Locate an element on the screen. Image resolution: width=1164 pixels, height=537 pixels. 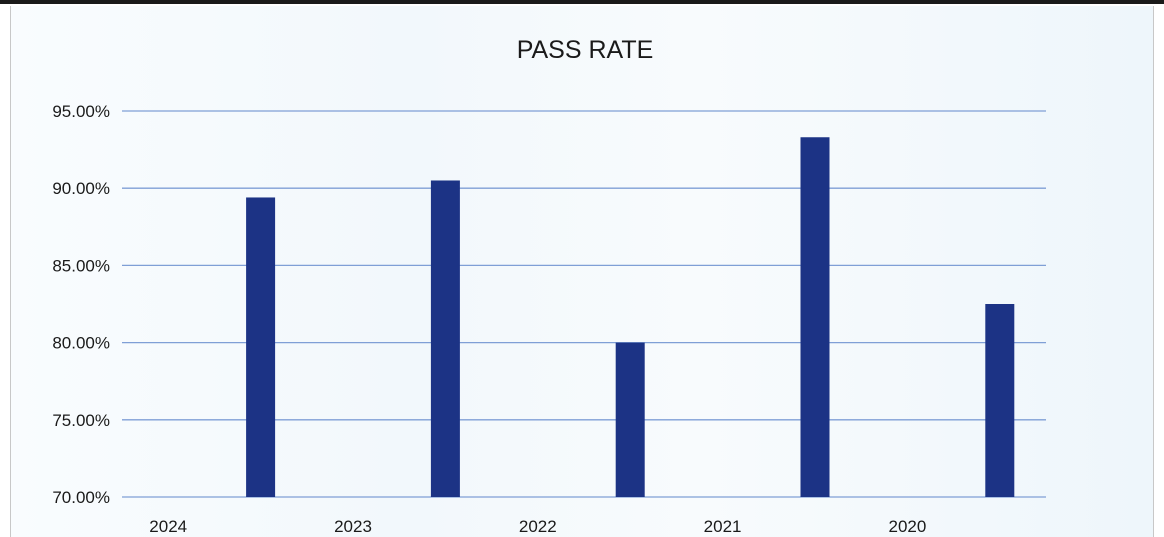
scan-top-rule is located at coordinates (582, 2).